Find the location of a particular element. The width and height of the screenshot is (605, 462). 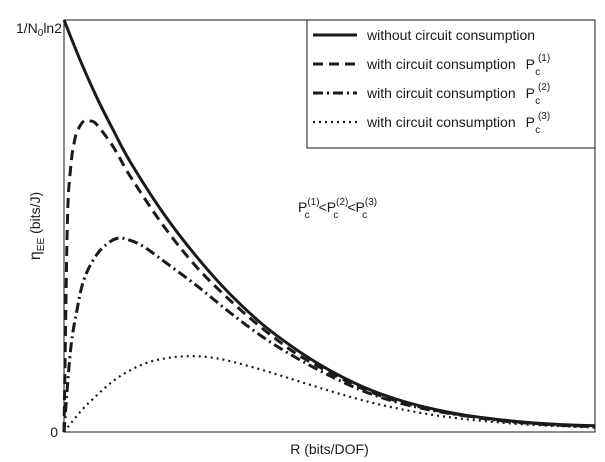

legend-label-4: with circuit consumption P (3) c is located at coordinates (458, 123).